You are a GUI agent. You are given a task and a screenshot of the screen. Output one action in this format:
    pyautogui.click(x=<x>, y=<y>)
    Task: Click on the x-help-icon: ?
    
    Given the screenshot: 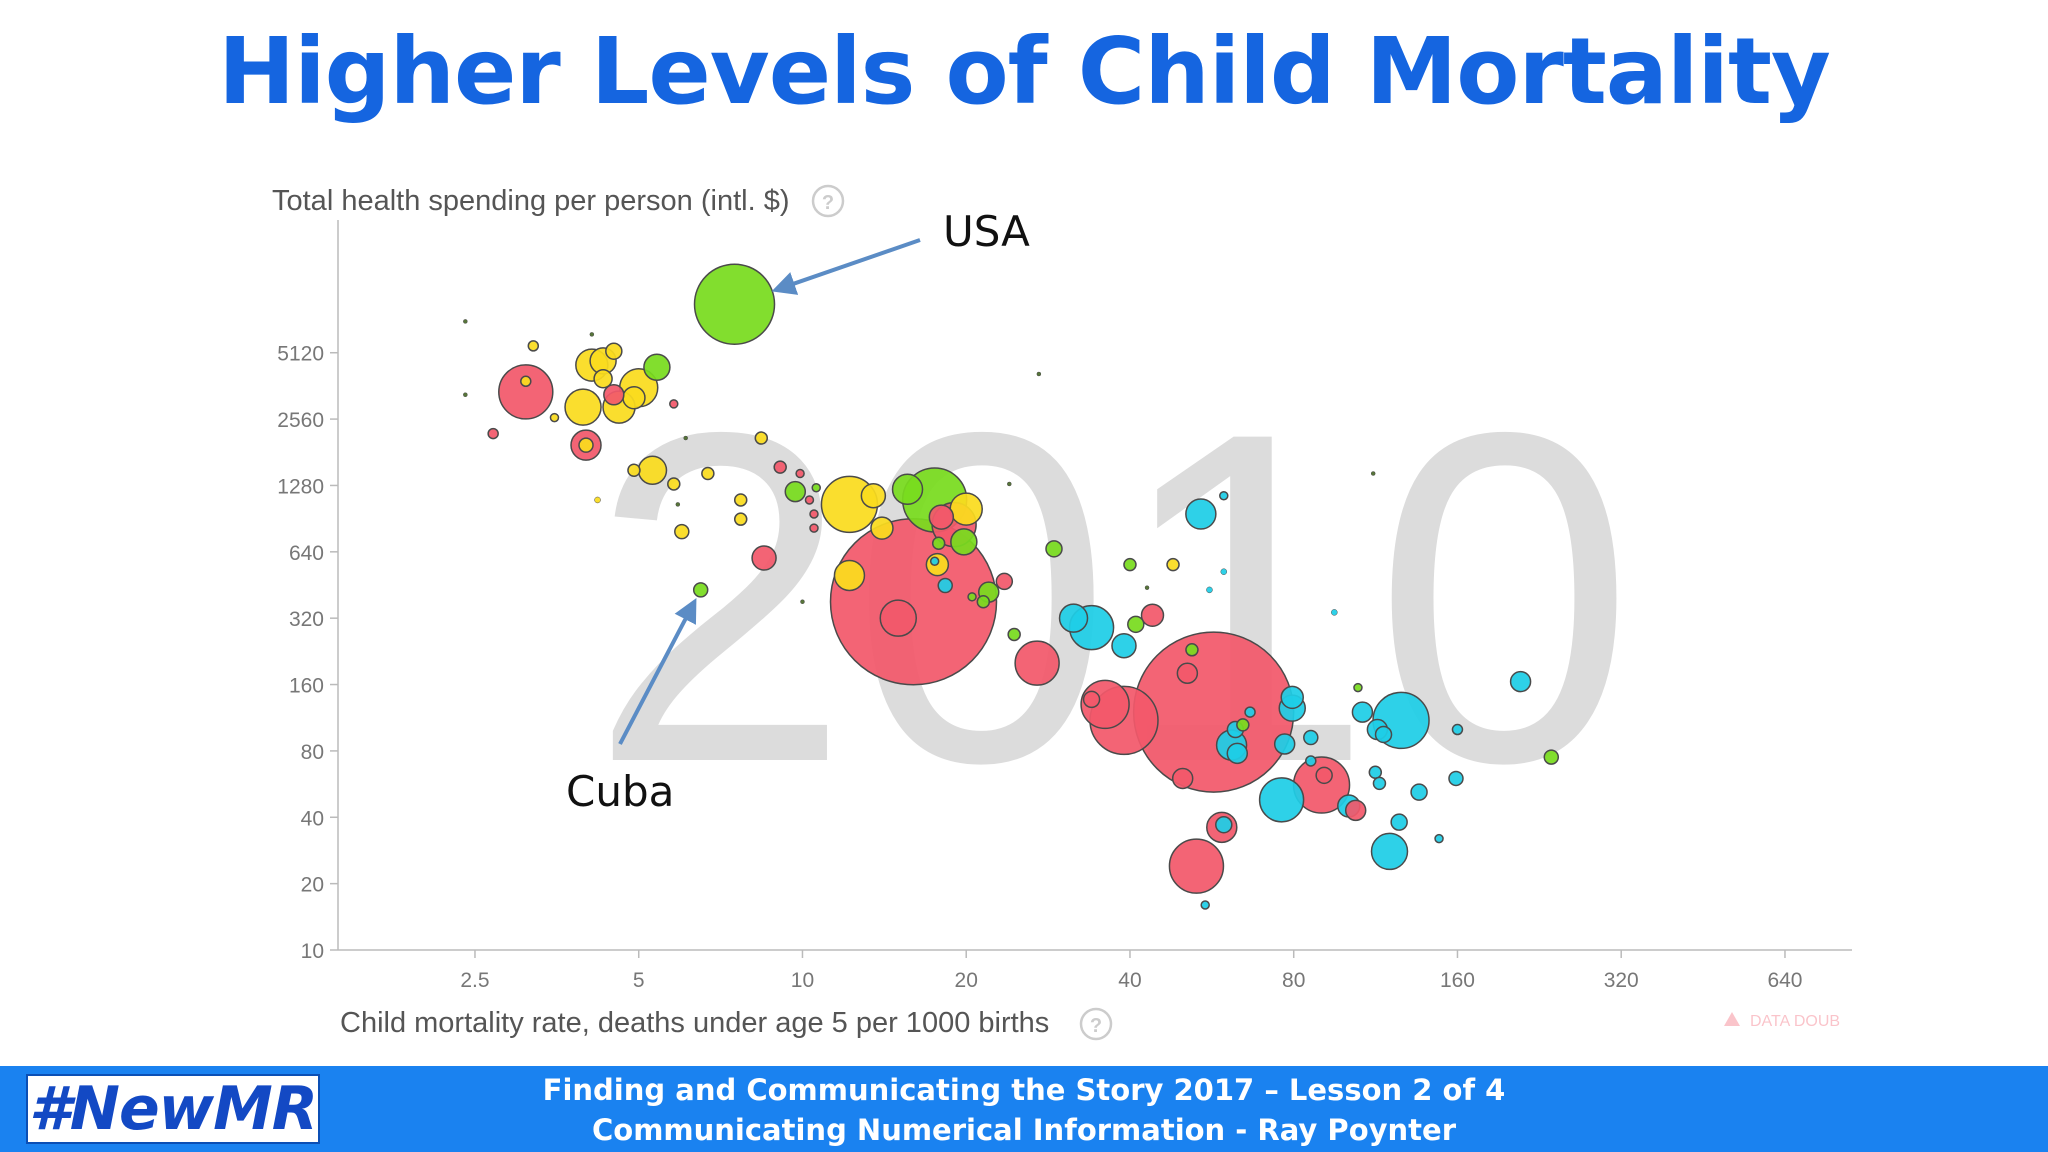 What is the action you would take?
    pyautogui.click(x=1096, y=1024)
    